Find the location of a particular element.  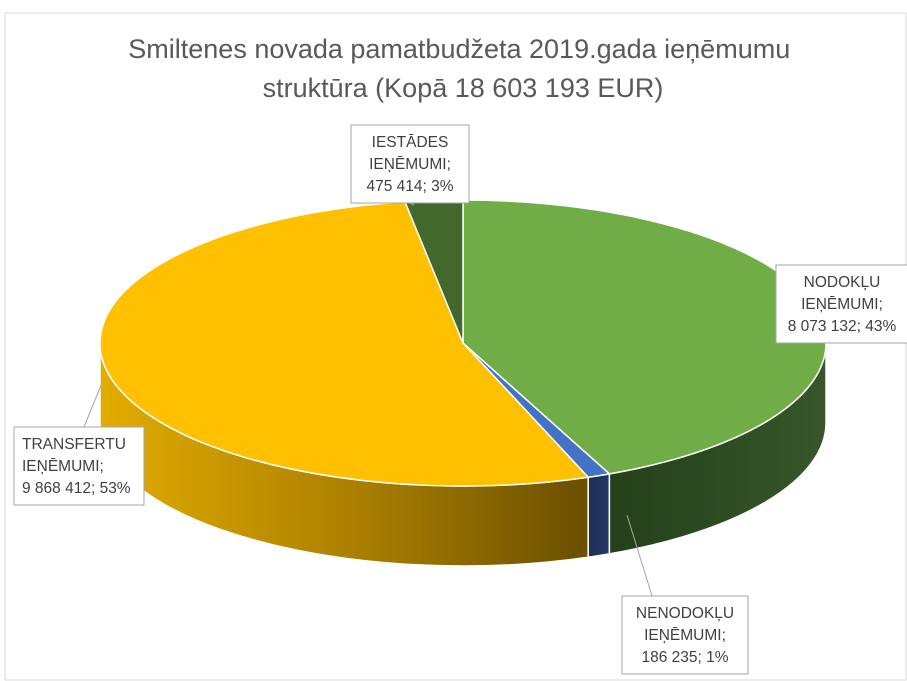

label-line-nodoklu-ienemumi-3: 8 073 132; 43% is located at coordinates (842, 326).